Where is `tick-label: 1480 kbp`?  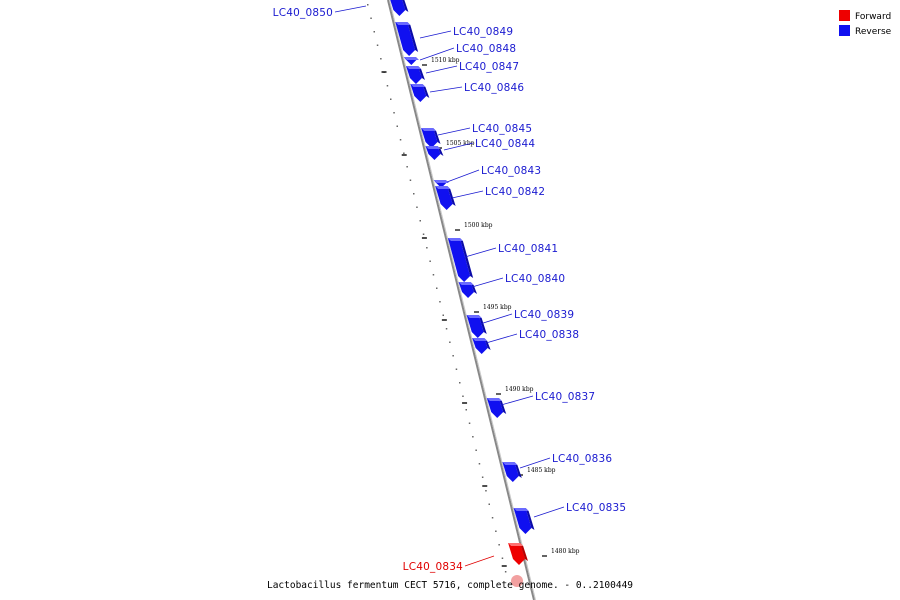 tick-label: 1480 kbp is located at coordinates (565, 551).